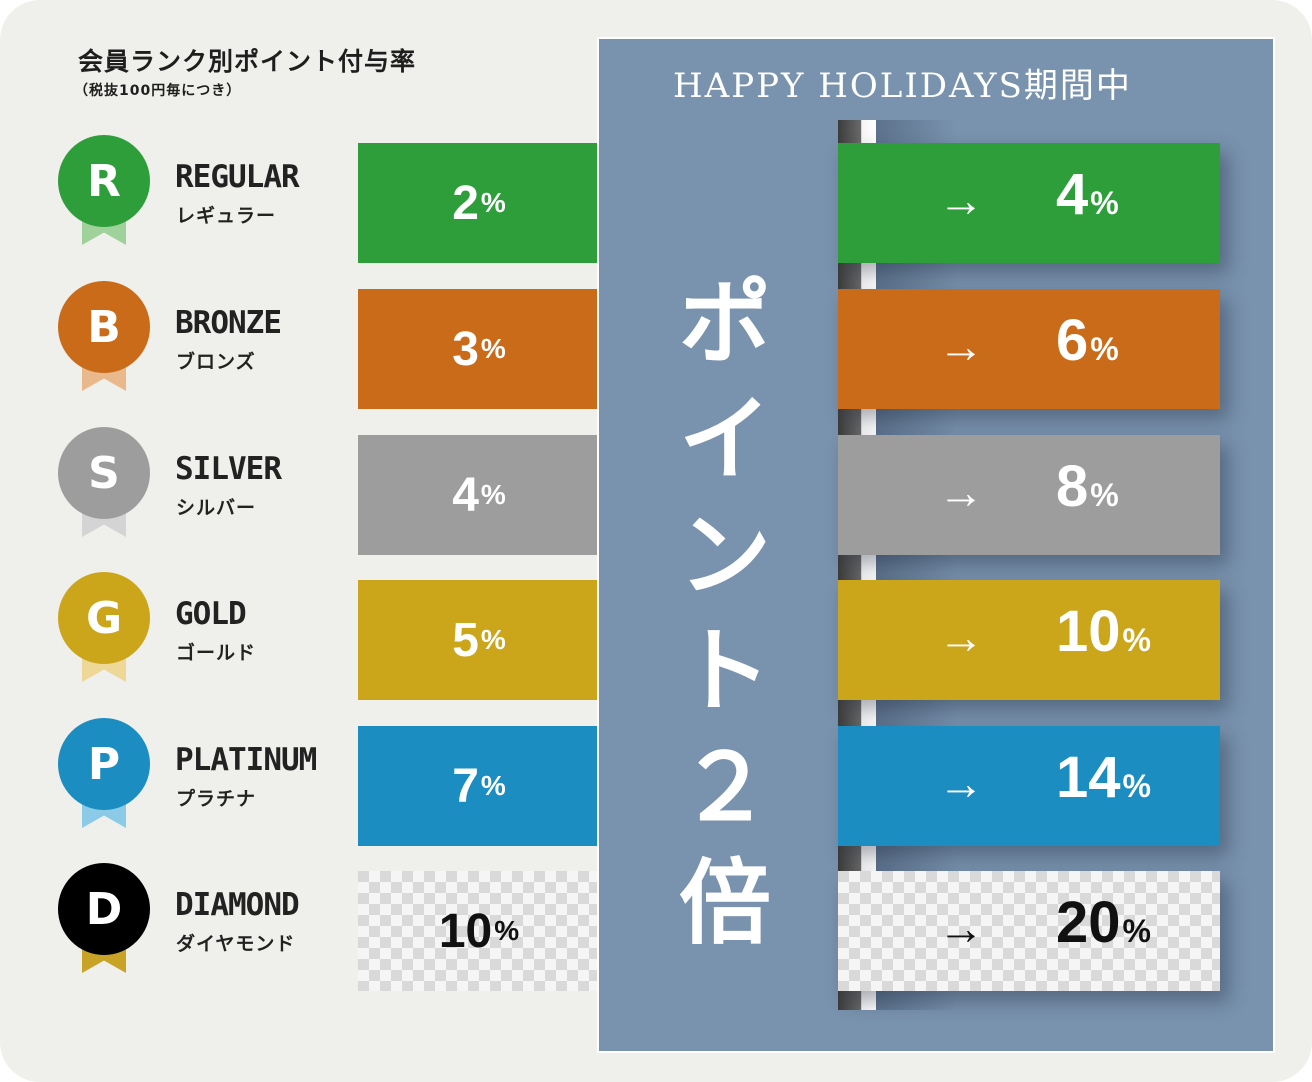 The image size is (1312, 1082). What do you see at coordinates (1072, 486) in the screenshot?
I see `campaign-rate-value: 8` at bounding box center [1072, 486].